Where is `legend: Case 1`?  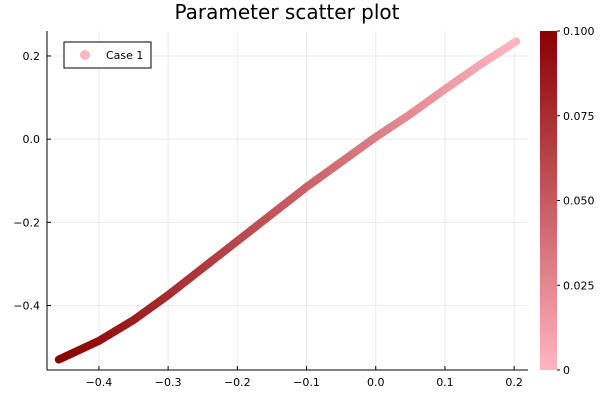
legend: Case 1 is located at coordinates (107, 55).